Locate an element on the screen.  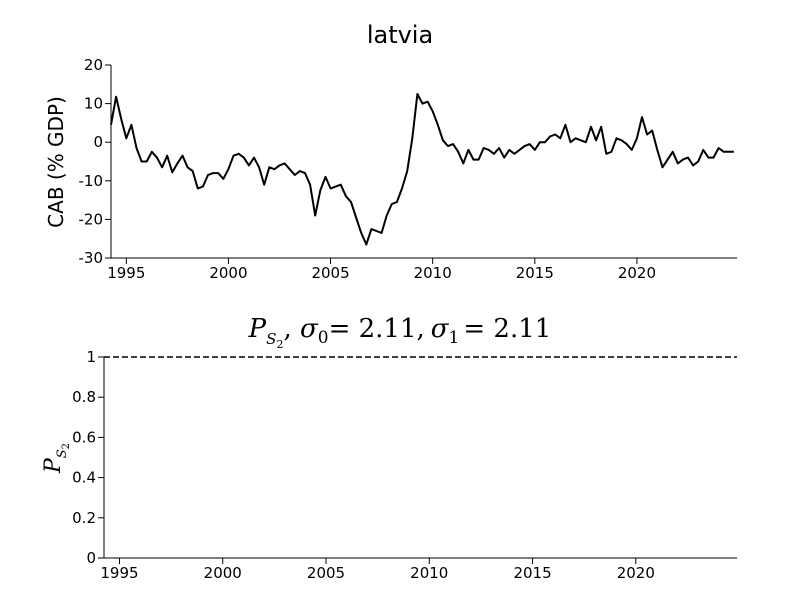
y-tick-label: -20 is located at coordinates (91, 219).